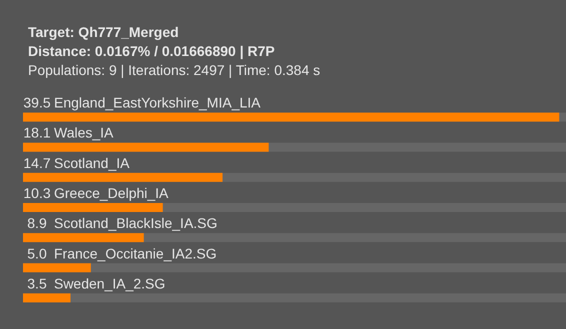  What do you see at coordinates (84, 132) in the screenshot?
I see `y-tick-label: Wales_IA` at bounding box center [84, 132].